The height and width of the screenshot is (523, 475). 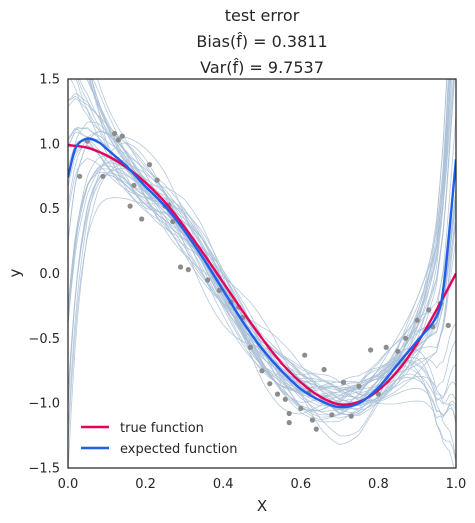 What do you see at coordinates (262, 67) in the screenshot?
I see `chart-title-line-3: Var(f̂) = 9.7537` at bounding box center [262, 67].